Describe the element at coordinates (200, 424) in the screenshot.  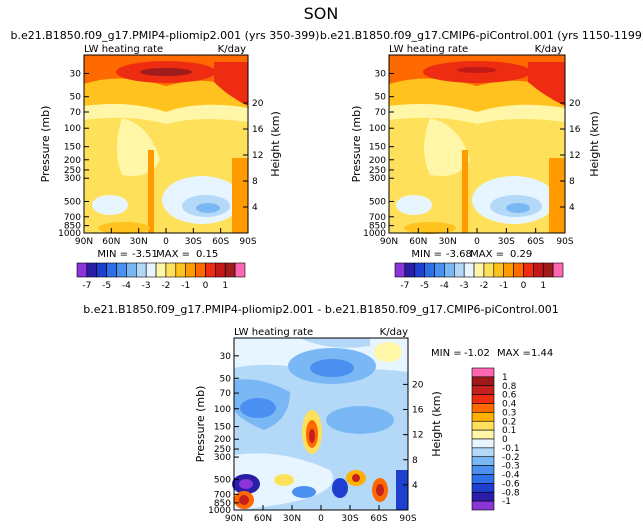
I see `y-axis-label: Pressure (mb)` at that location.